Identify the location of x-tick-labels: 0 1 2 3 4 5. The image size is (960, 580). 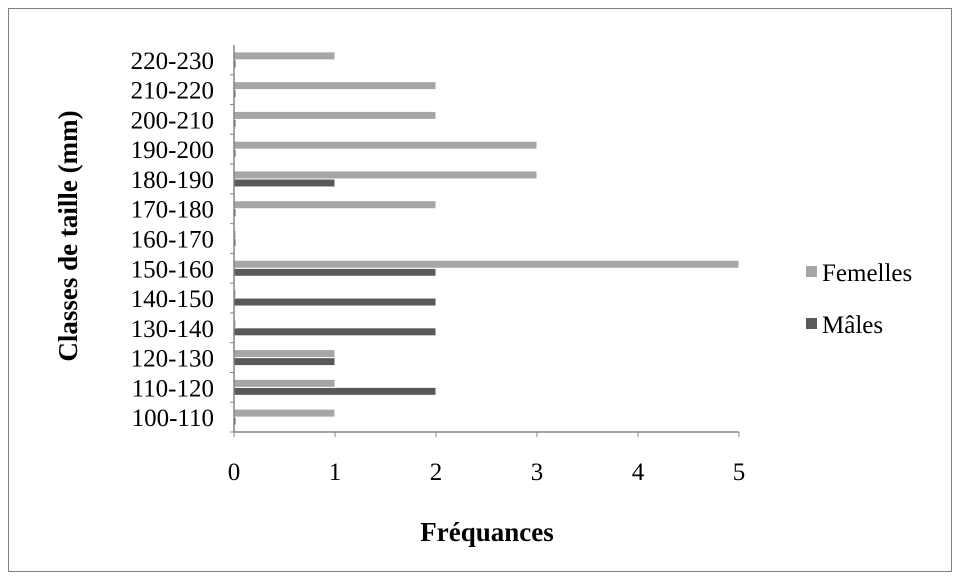
(487, 459).